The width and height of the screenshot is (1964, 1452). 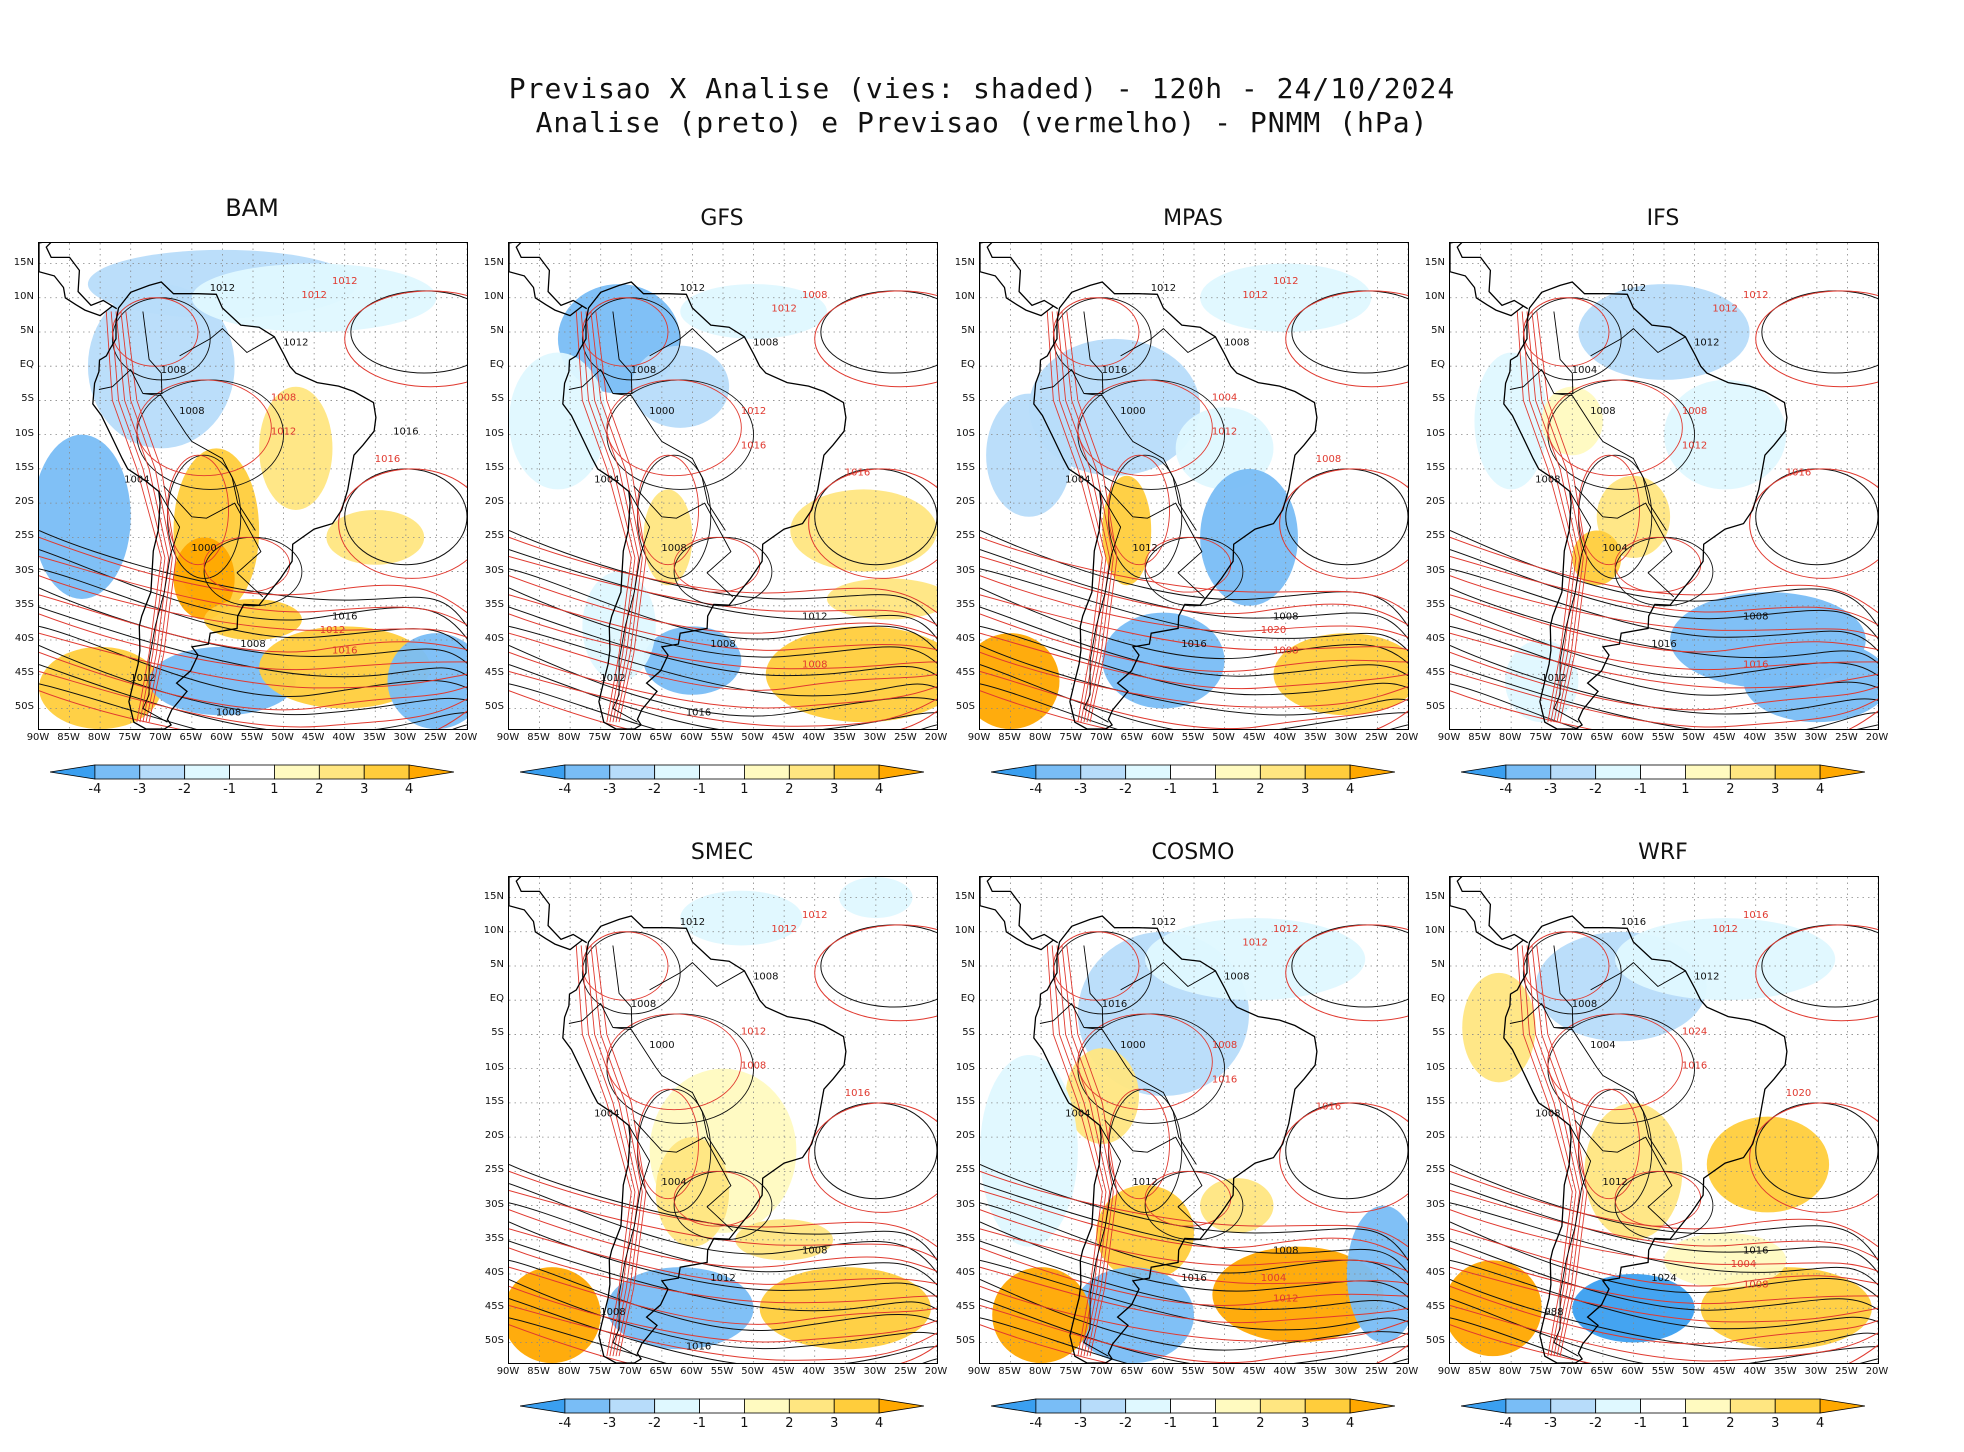 What do you see at coordinates (1171, 789) in the screenshot?
I see `colorbar-label: -1` at bounding box center [1171, 789].